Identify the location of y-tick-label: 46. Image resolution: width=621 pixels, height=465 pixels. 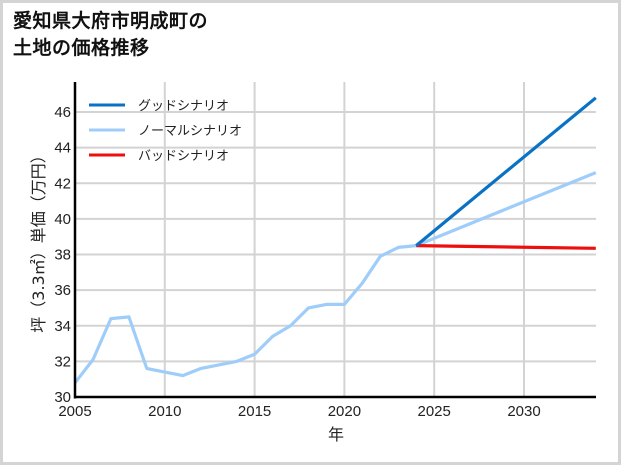
(62, 112).